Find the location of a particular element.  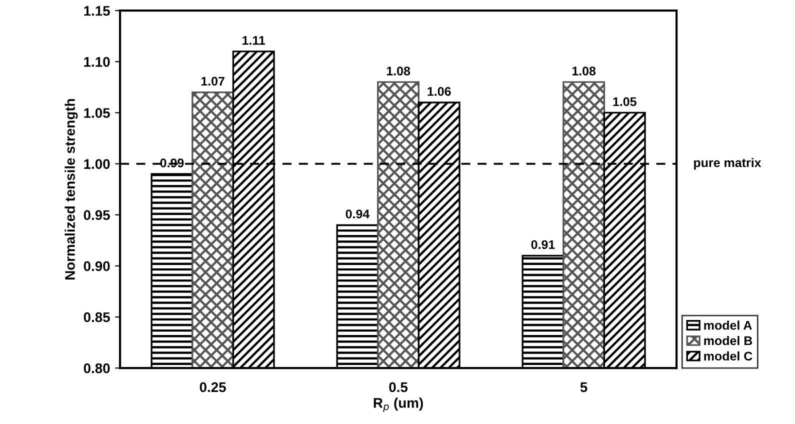

legend-label: model C is located at coordinates (728, 356).